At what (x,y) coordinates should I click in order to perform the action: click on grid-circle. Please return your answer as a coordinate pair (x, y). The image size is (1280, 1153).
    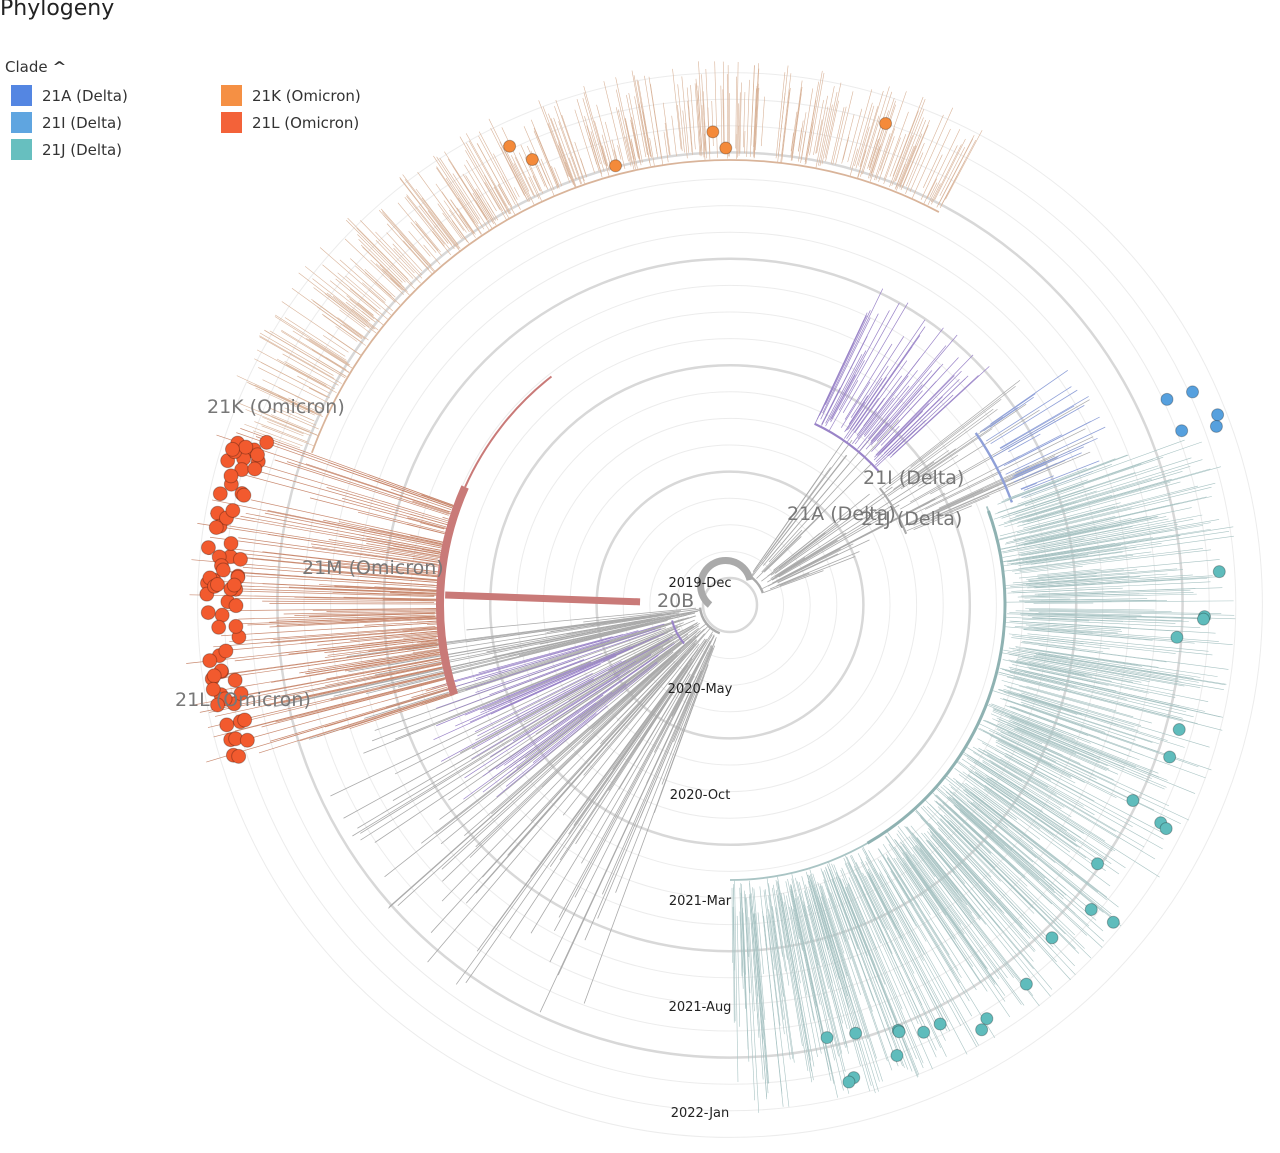
    Looking at the image, I should click on (730, 605).